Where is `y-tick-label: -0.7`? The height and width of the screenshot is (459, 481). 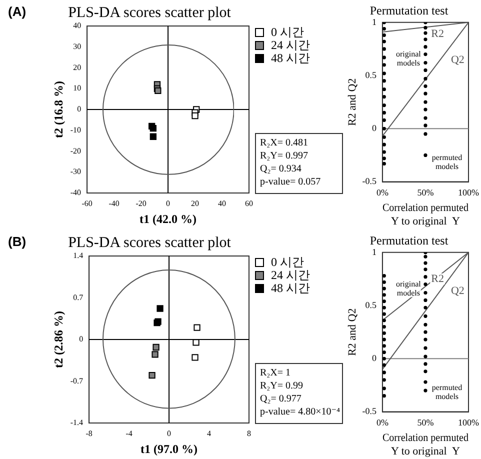 y-tick-label: -0.7 is located at coordinates (77, 381).